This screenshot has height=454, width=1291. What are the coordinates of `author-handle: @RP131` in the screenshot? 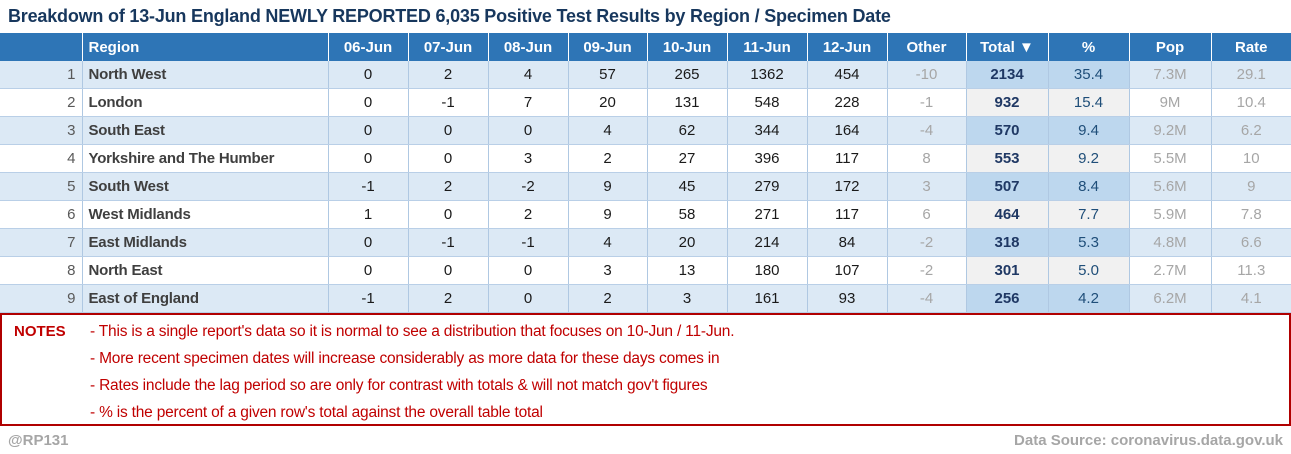 It's located at (38, 440).